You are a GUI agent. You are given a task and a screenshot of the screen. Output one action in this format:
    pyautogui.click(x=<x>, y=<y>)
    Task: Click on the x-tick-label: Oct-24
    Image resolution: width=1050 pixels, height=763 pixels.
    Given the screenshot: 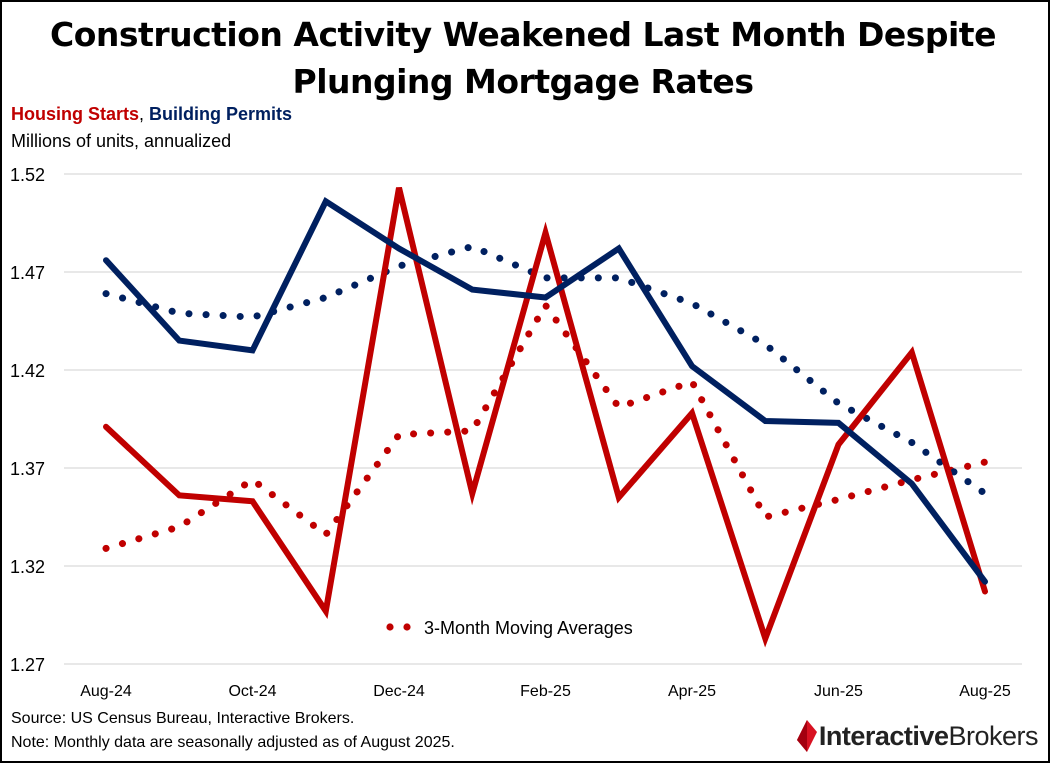 What is the action you would take?
    pyautogui.click(x=252, y=691)
    